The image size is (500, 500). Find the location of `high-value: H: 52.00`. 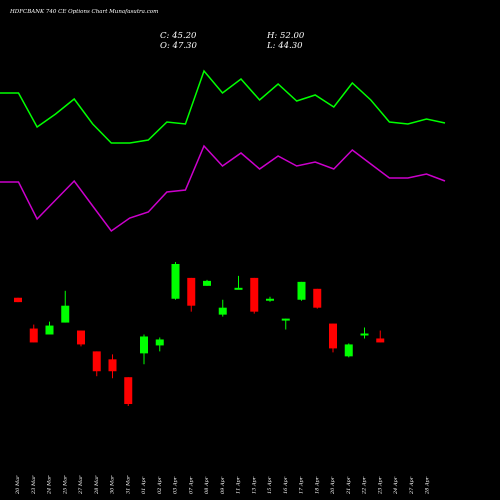

high-value: H: 52.00 is located at coordinates (286, 36).